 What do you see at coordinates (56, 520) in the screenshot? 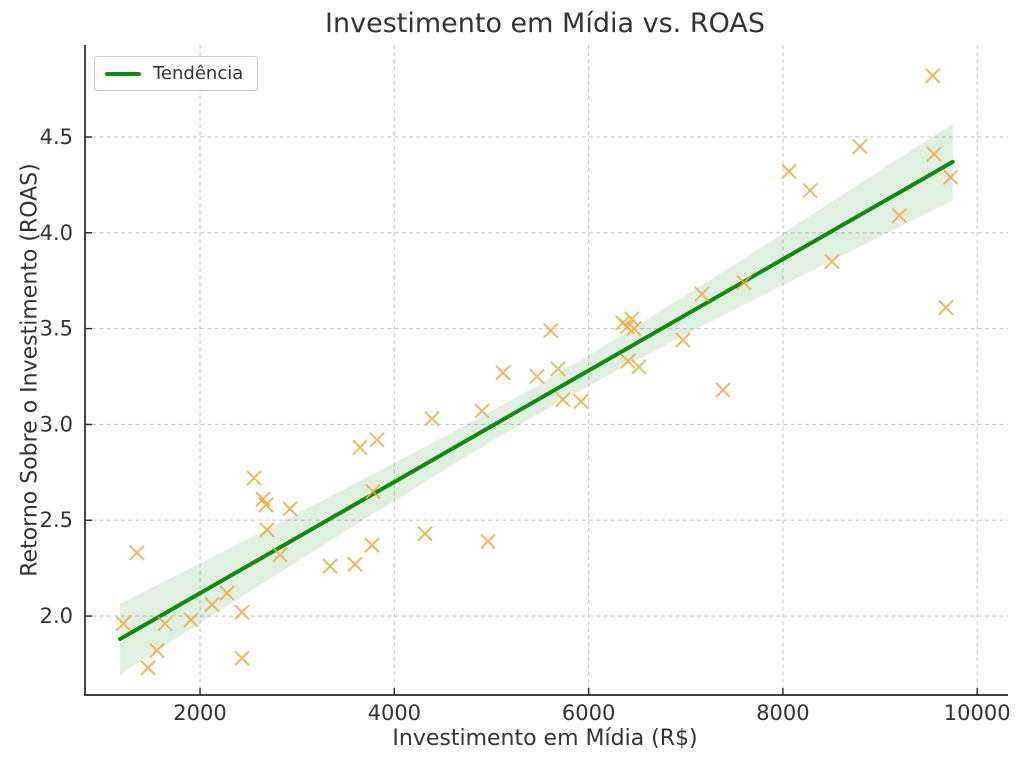
I see `y-tick-label: 2.5` at bounding box center [56, 520].